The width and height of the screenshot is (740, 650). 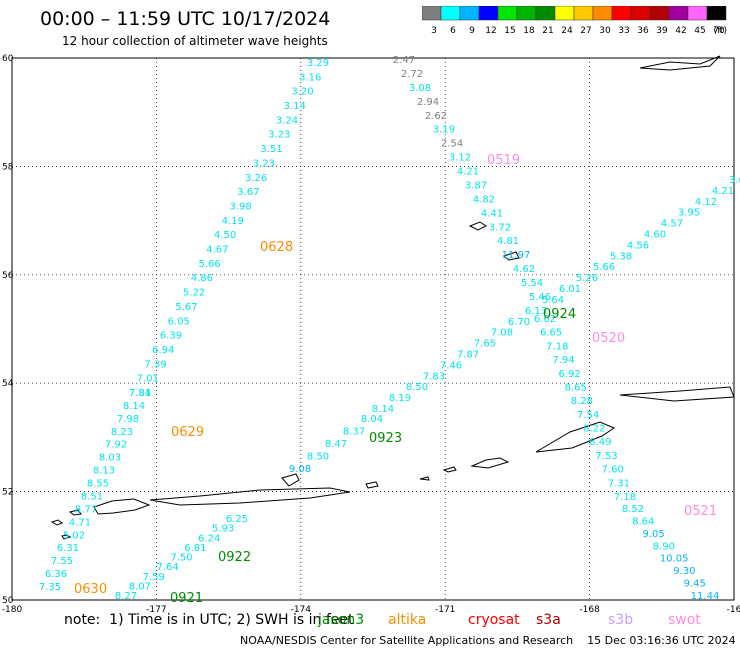 What do you see at coordinates (672, 224) in the screenshot?
I see `wave-height-value: 4.57` at bounding box center [672, 224].